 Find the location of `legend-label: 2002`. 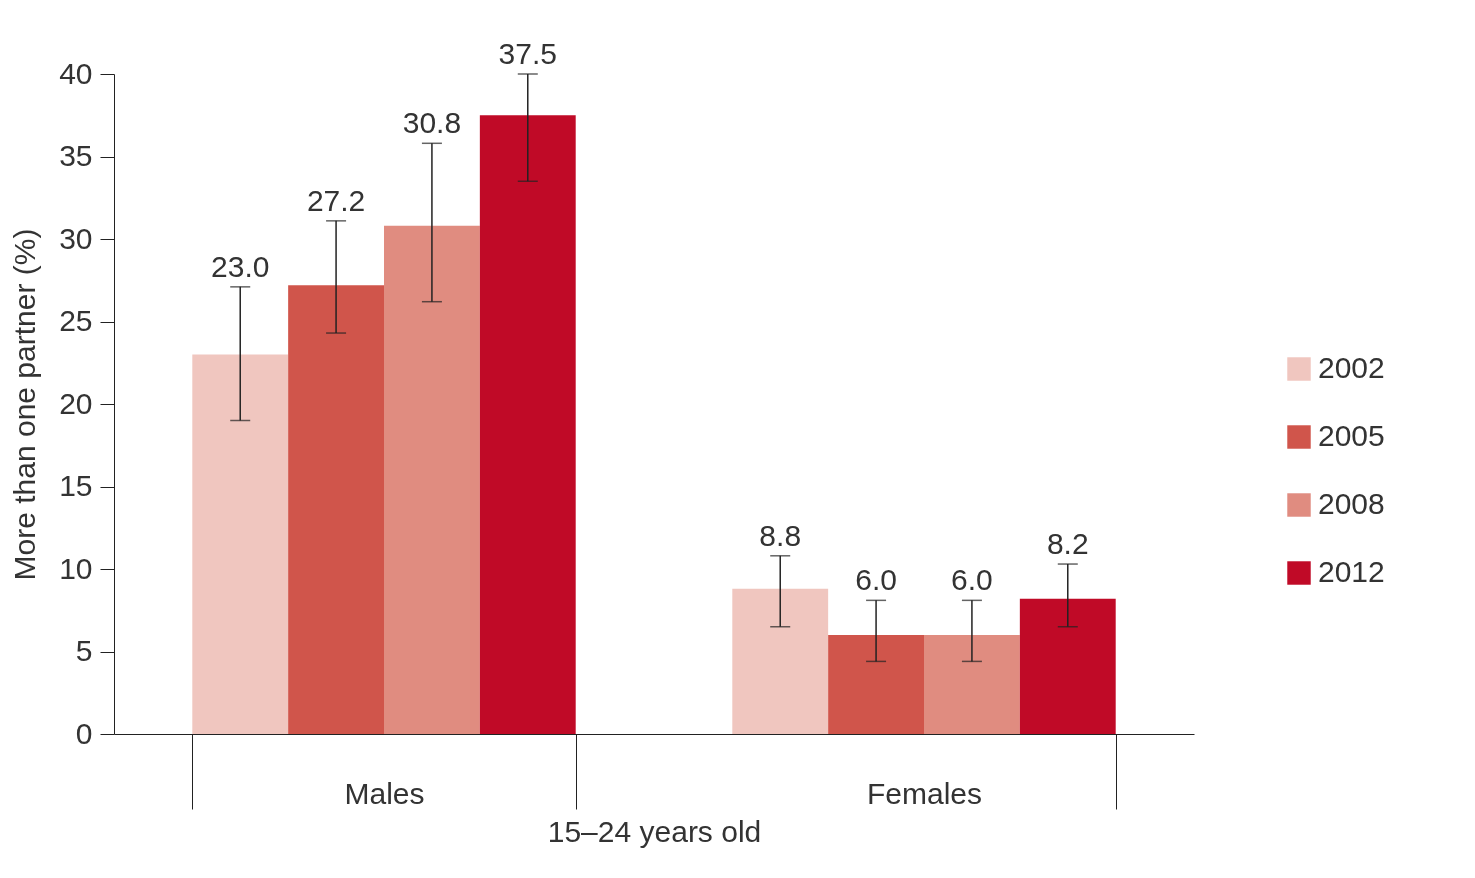

legend-label: 2002 is located at coordinates (1351, 367).